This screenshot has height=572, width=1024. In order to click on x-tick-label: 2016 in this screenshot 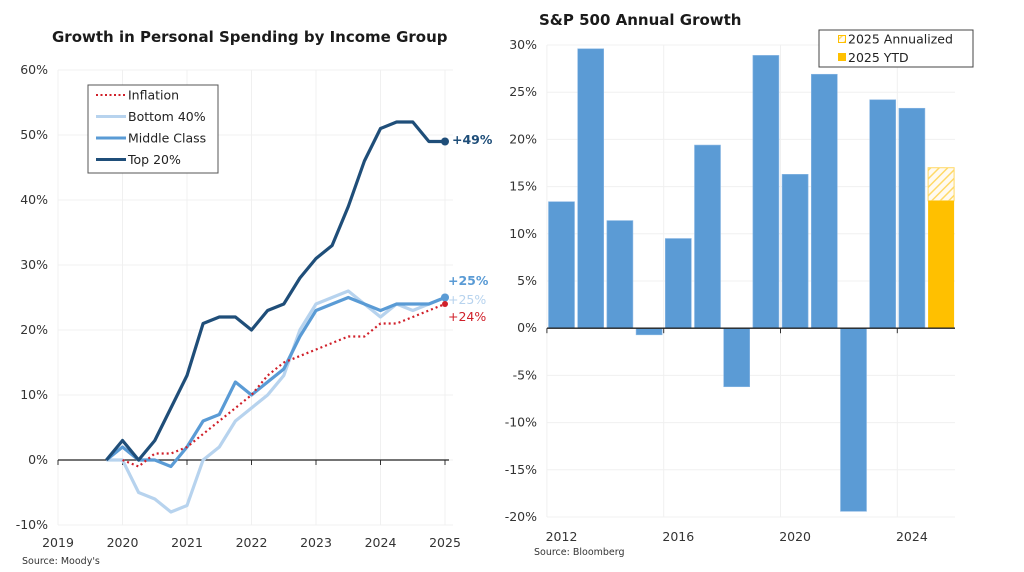, I will do `click(678, 536)`.